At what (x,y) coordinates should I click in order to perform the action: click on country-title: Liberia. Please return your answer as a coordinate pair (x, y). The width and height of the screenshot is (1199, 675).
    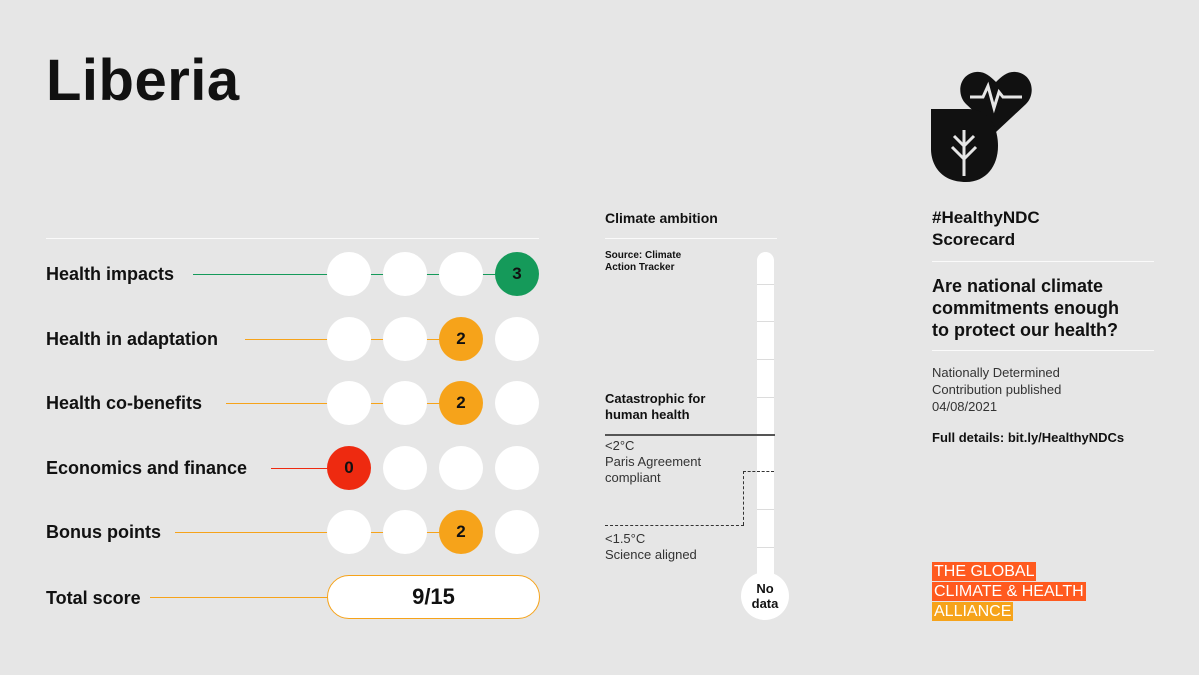
    Looking at the image, I should click on (143, 80).